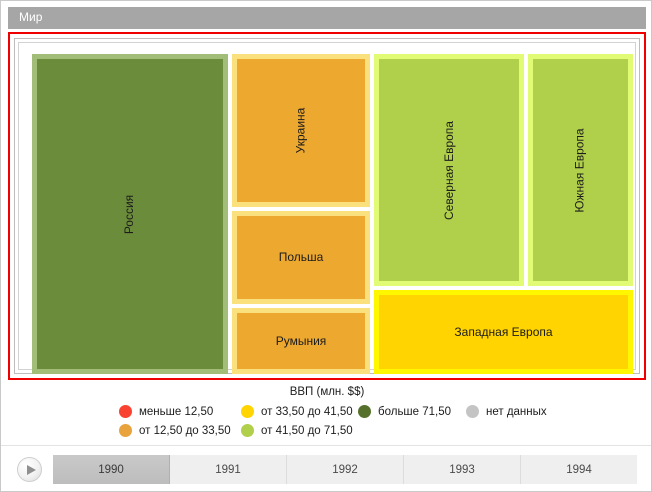 This screenshot has width=652, height=492. I want to click on treemap-cell-label: Украина, so click(300, 130).